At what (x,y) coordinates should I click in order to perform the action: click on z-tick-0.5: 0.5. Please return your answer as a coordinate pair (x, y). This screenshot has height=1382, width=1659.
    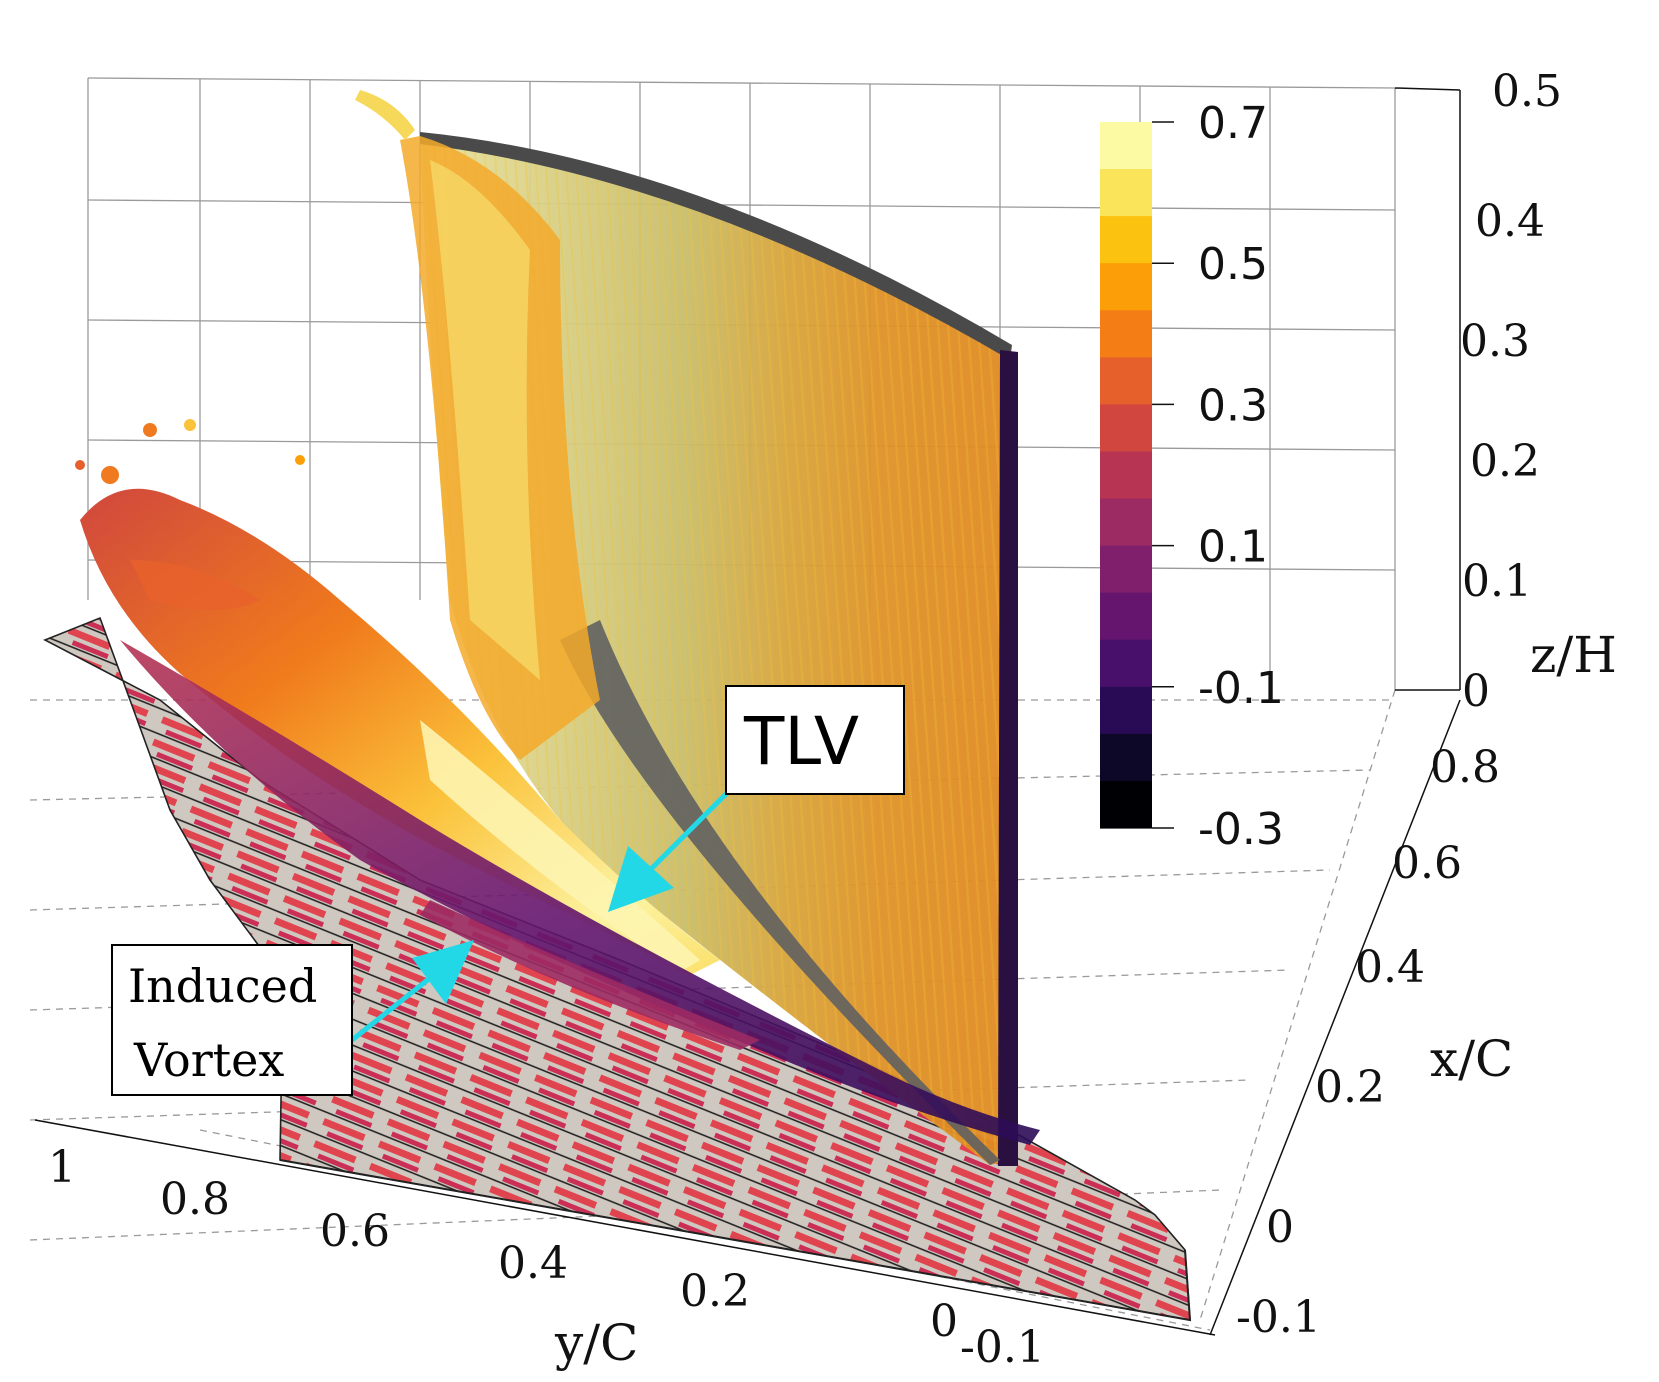
    Looking at the image, I should click on (1527, 91).